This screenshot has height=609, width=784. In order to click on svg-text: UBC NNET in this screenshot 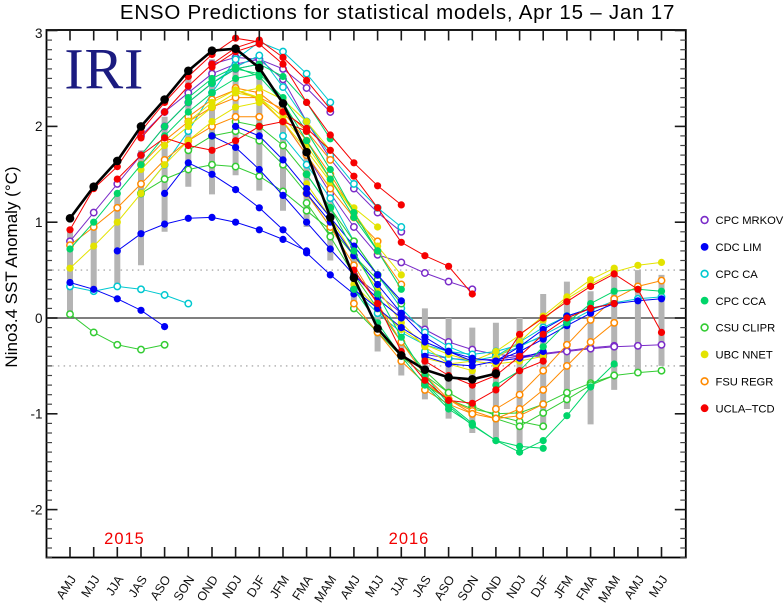, I will do `click(744, 356)`.